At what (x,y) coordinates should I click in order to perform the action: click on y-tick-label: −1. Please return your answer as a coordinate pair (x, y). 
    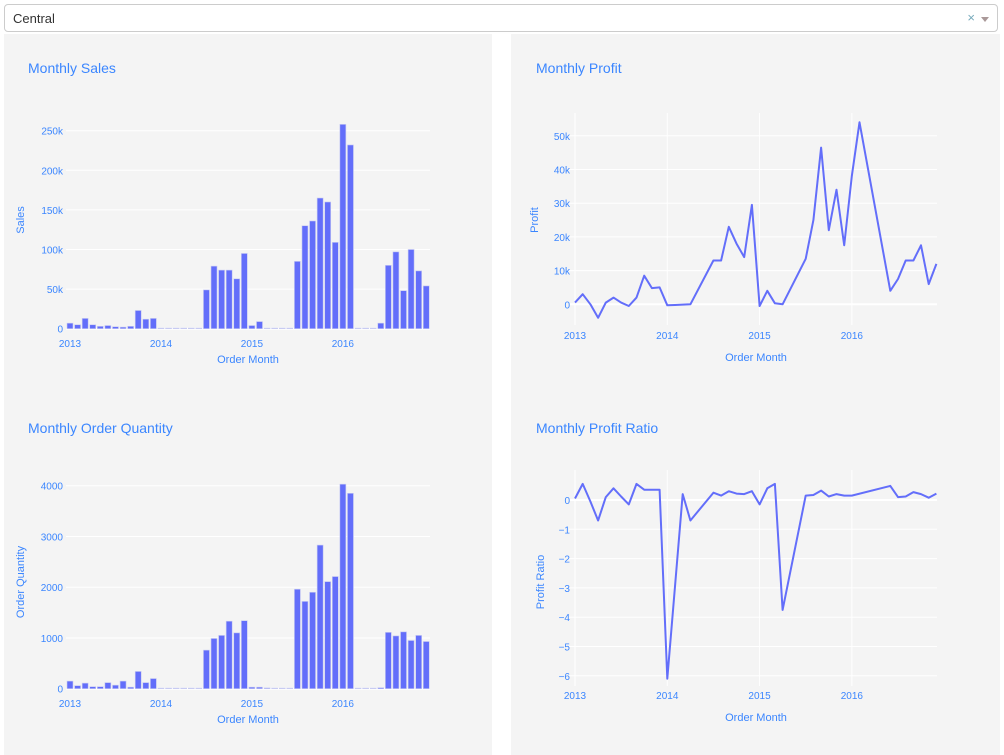
    Looking at the image, I should click on (565, 530).